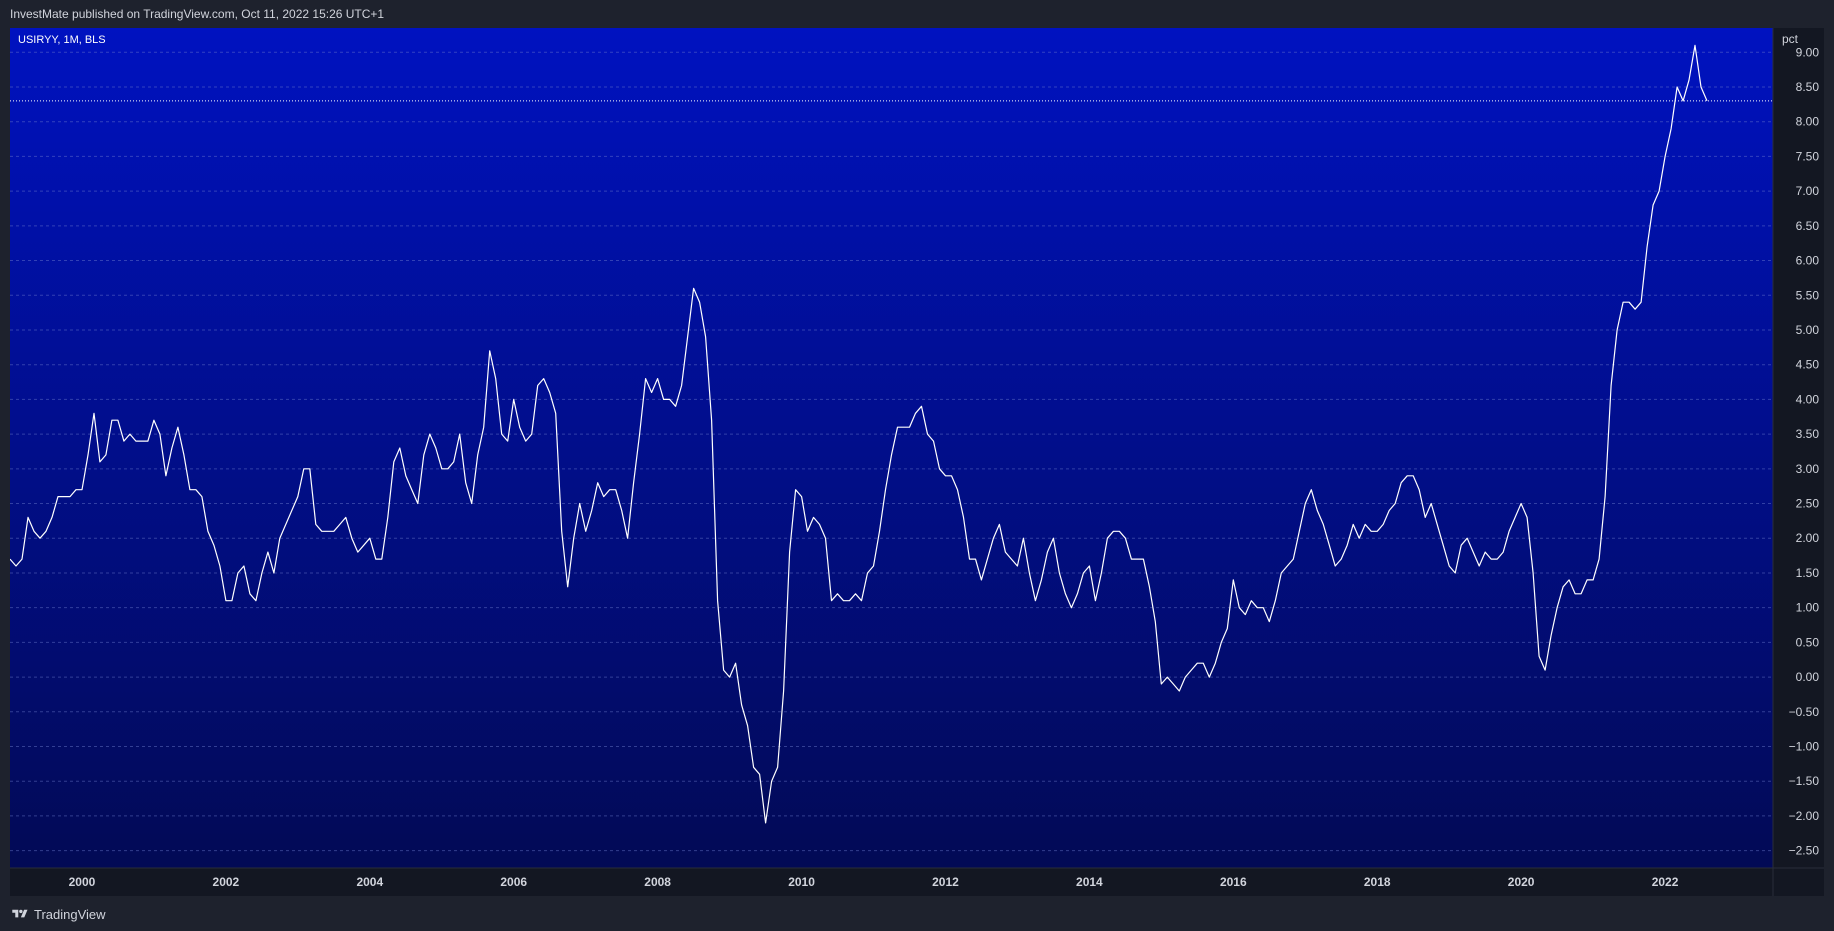 The image size is (1834, 931). Describe the element at coordinates (657, 882) in the screenshot. I see `x-tick-label: 2008` at that location.